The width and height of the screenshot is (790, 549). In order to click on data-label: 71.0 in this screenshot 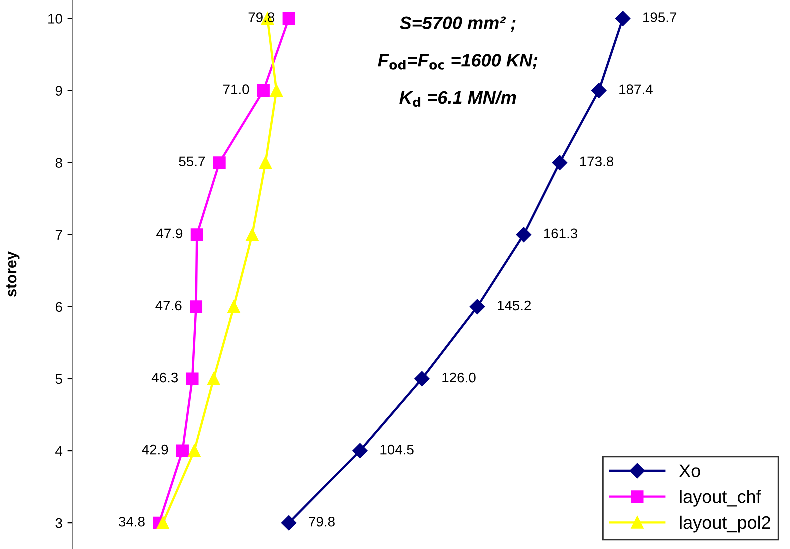, I will do `click(236, 89)`.